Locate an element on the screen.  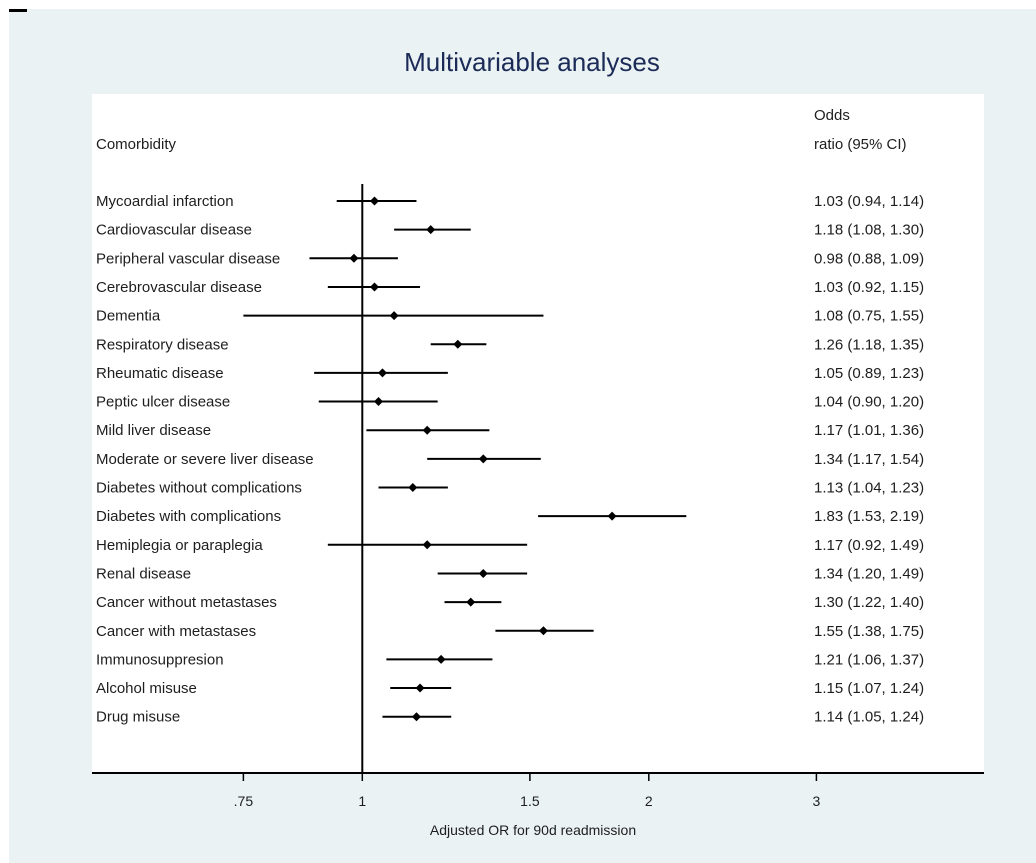
x-axis-ticks: .75 1 1.5 2 3 is located at coordinates (527, 791).